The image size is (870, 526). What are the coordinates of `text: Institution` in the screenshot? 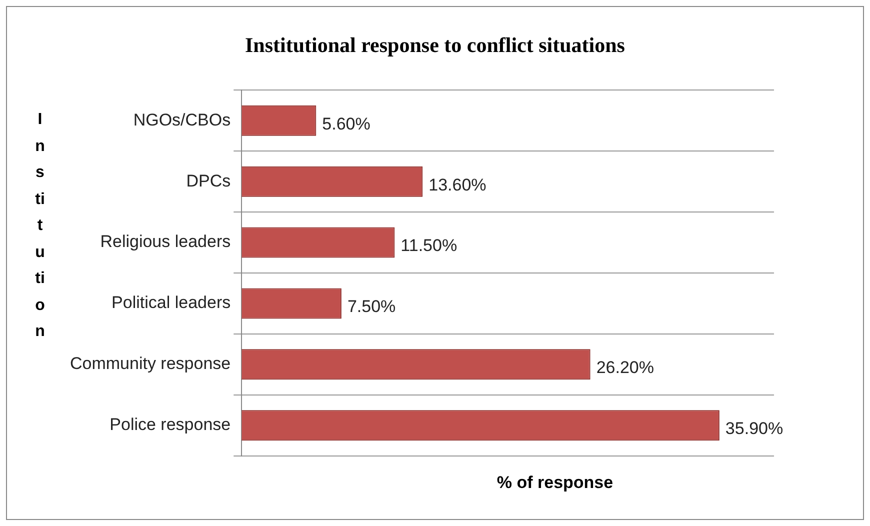 It's located at (40, 225).